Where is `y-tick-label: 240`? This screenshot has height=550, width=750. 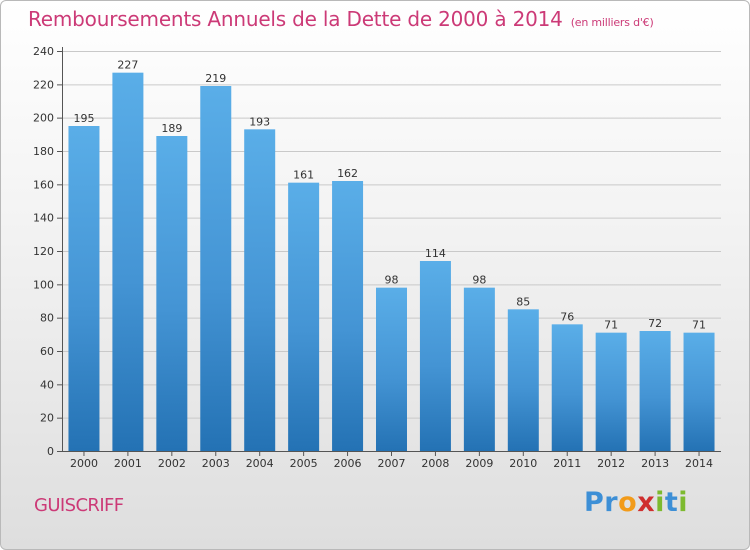
y-tick-label: 240 is located at coordinates (43, 51).